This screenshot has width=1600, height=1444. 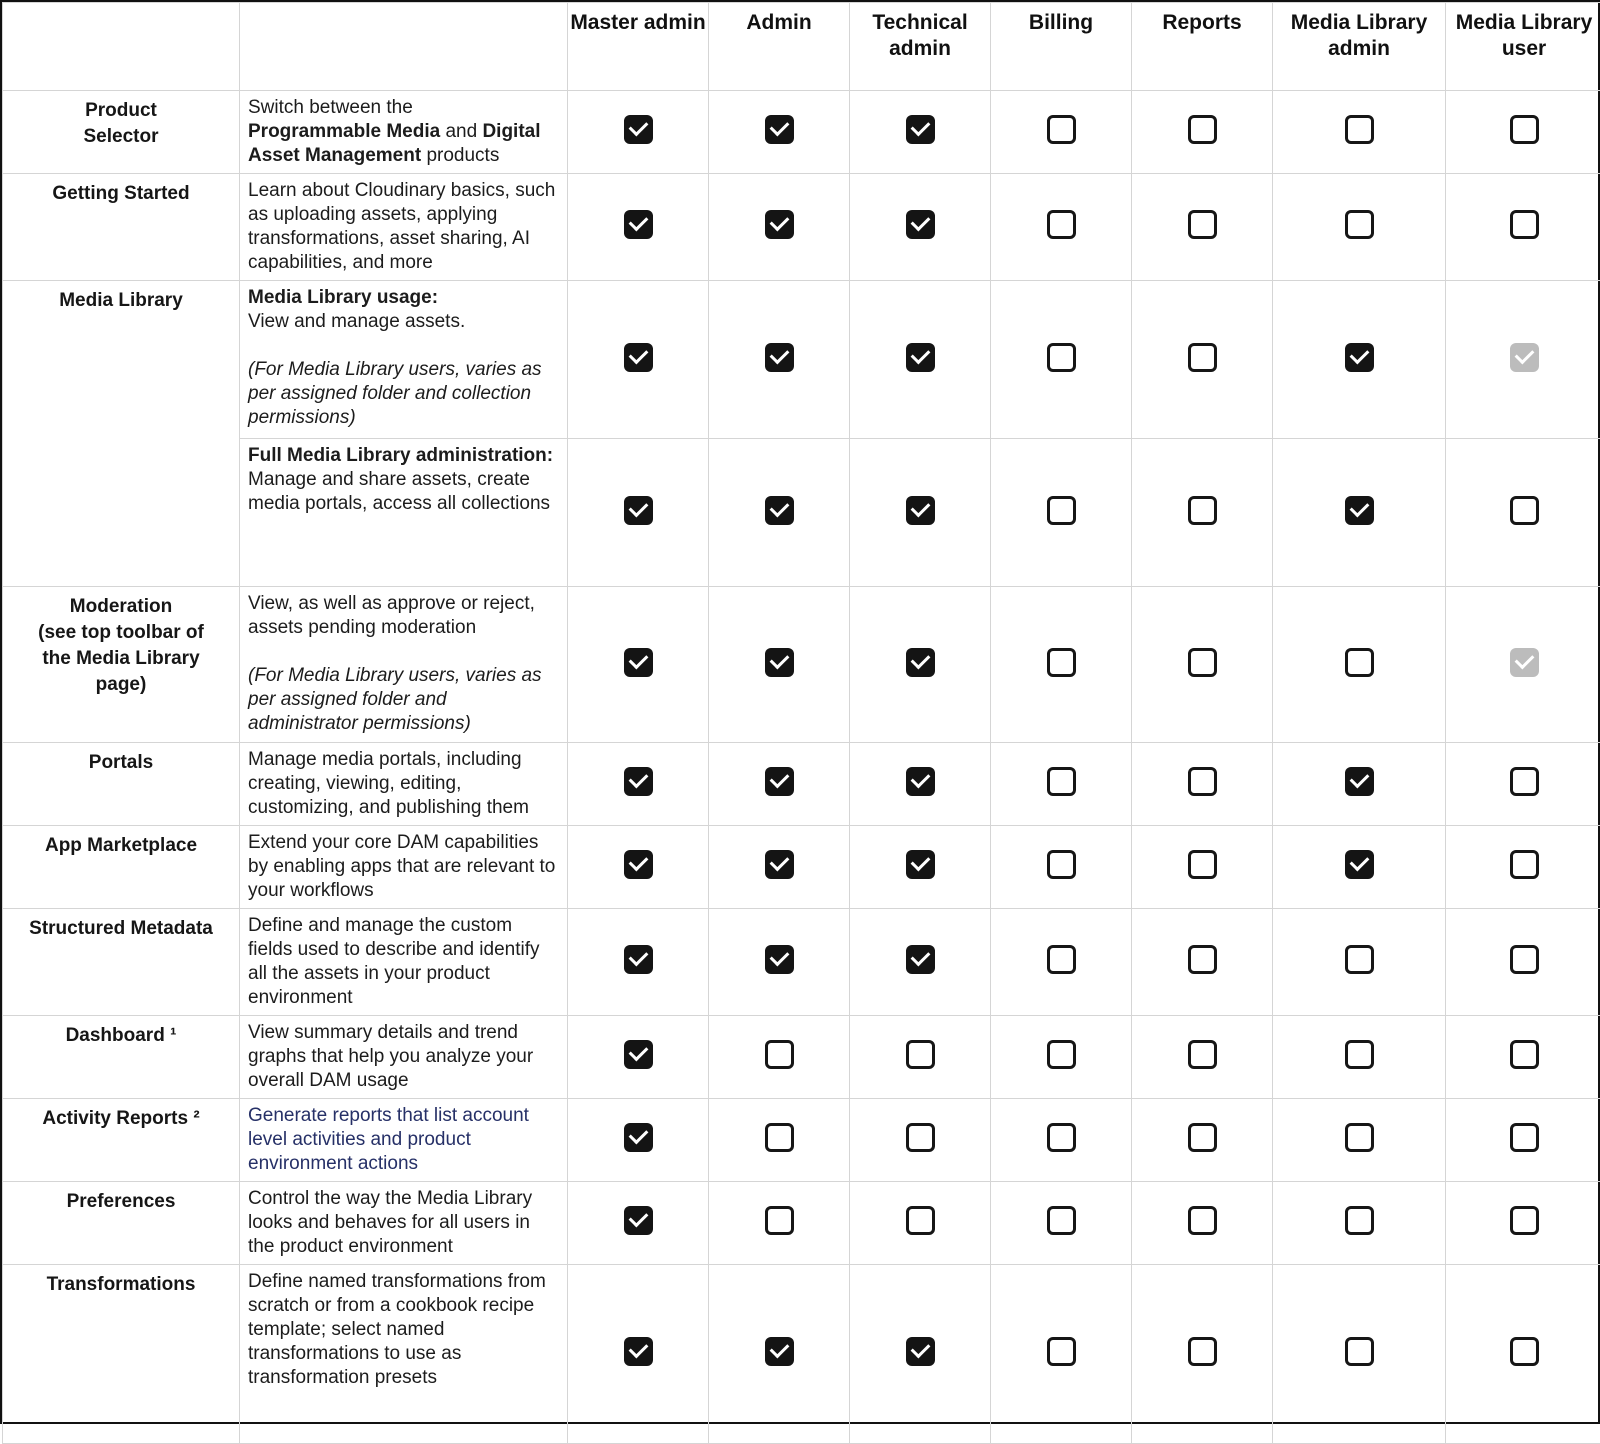 I want to click on media-library-full-administration-admin-cell, so click(x=779, y=513).